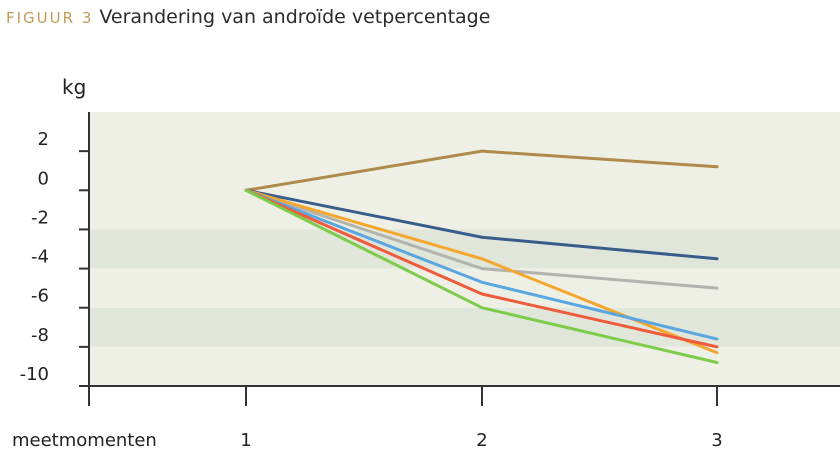 The image size is (840, 469). What do you see at coordinates (295, 17) in the screenshot?
I see `title-text: Verandering van androïde vetpercentage` at bounding box center [295, 17].